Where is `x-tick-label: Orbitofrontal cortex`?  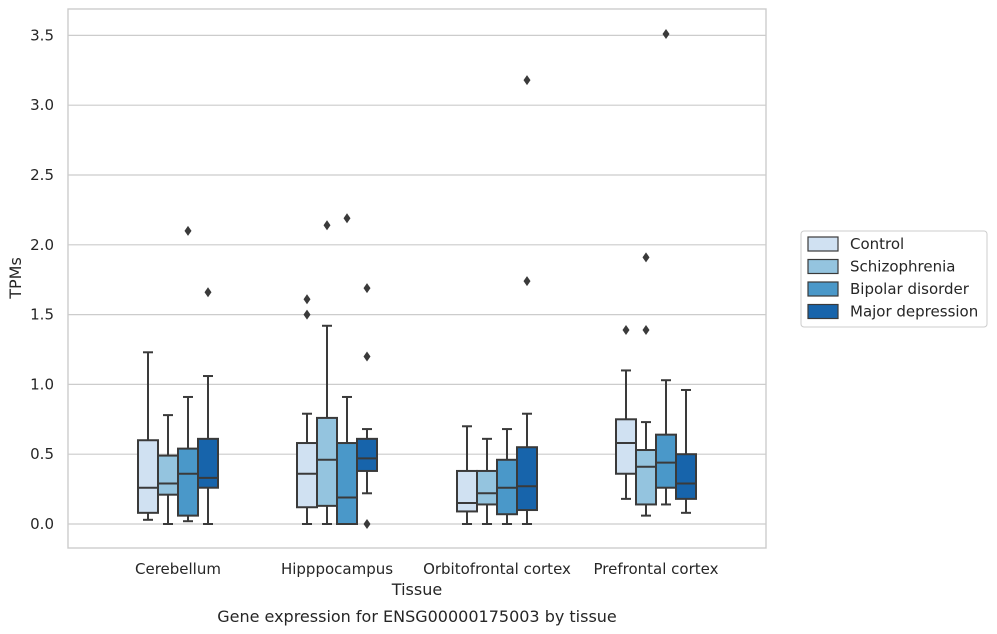 x-tick-label: Orbitofrontal cortex is located at coordinates (497, 569).